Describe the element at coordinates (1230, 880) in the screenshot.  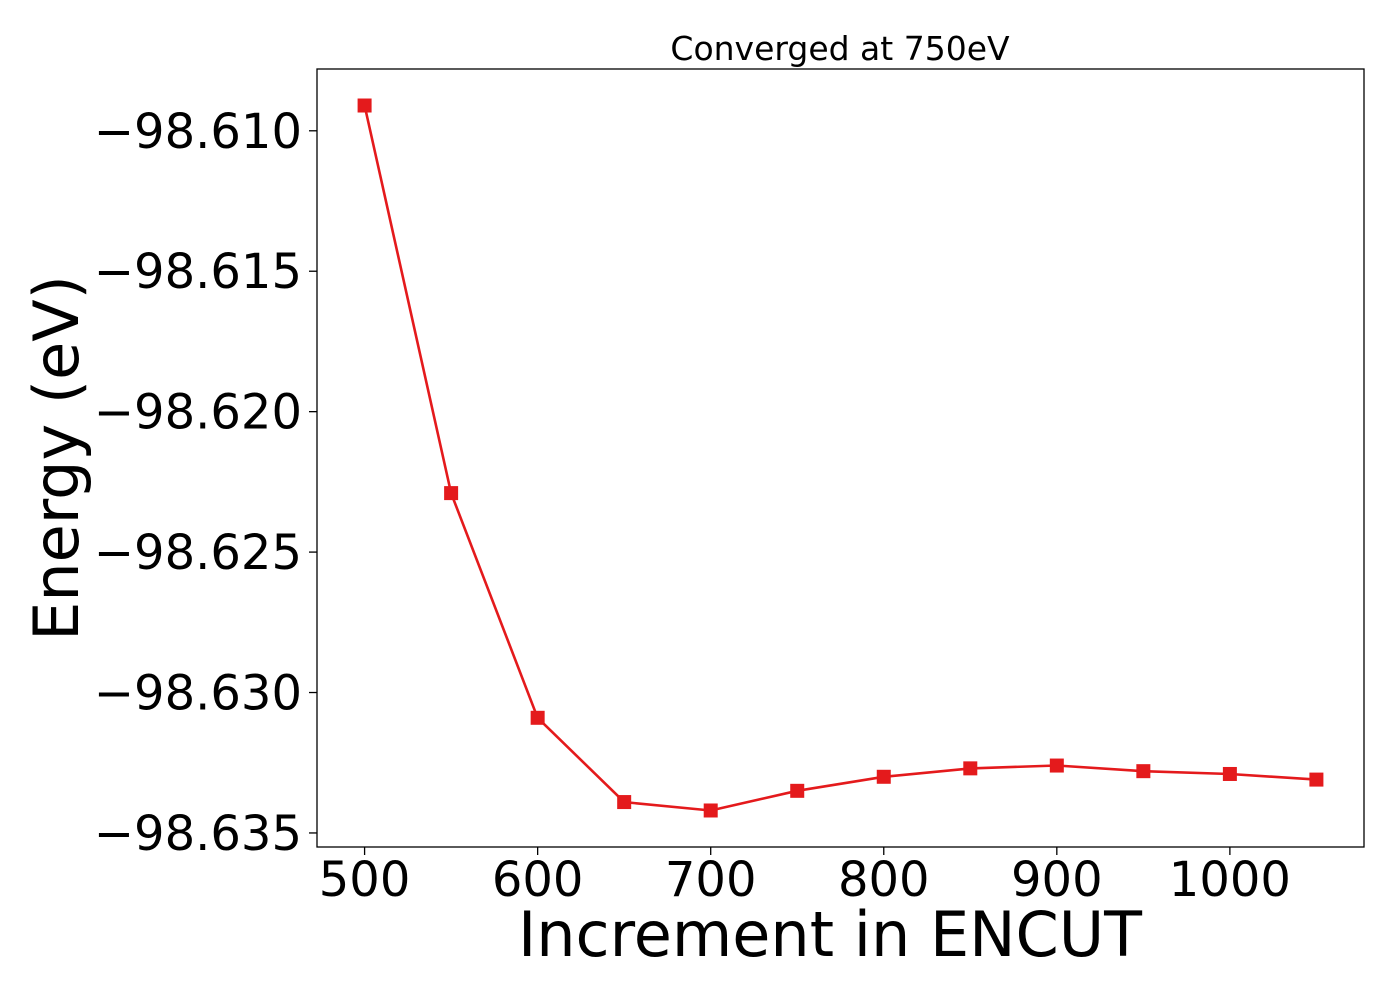
I see `x-tick-label: 1000` at that location.